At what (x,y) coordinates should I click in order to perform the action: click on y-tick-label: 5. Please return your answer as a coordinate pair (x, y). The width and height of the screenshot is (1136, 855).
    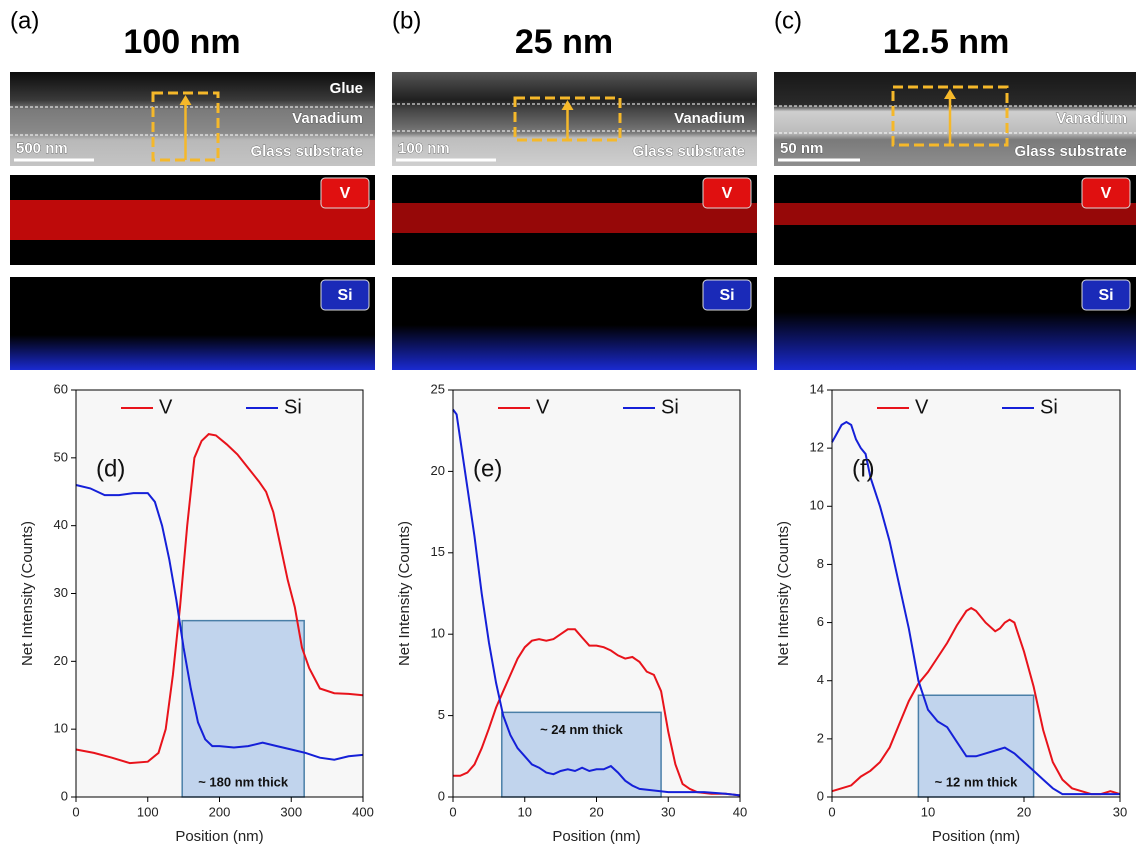
    Looking at the image, I should click on (441, 714).